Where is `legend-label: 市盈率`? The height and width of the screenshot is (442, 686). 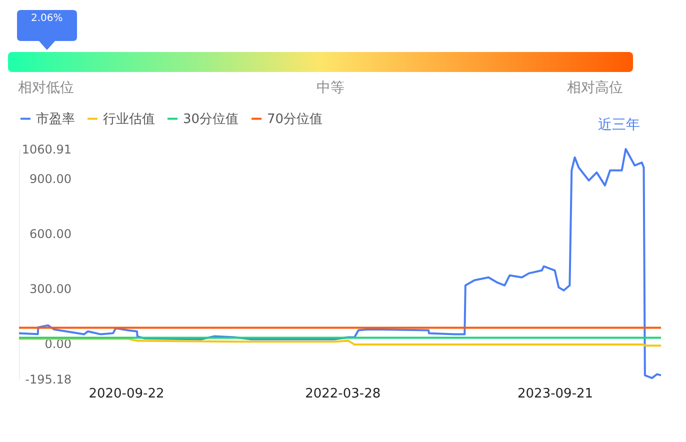
legend-label: 市盈率 is located at coordinates (55, 118).